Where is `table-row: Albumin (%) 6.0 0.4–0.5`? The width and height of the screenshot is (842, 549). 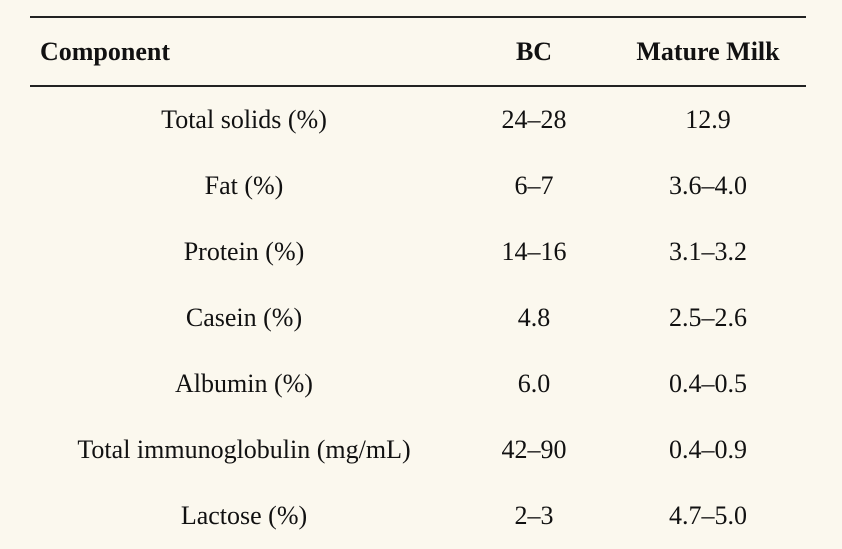 table-row: Albumin (%) 6.0 0.4–0.5 is located at coordinates (418, 384).